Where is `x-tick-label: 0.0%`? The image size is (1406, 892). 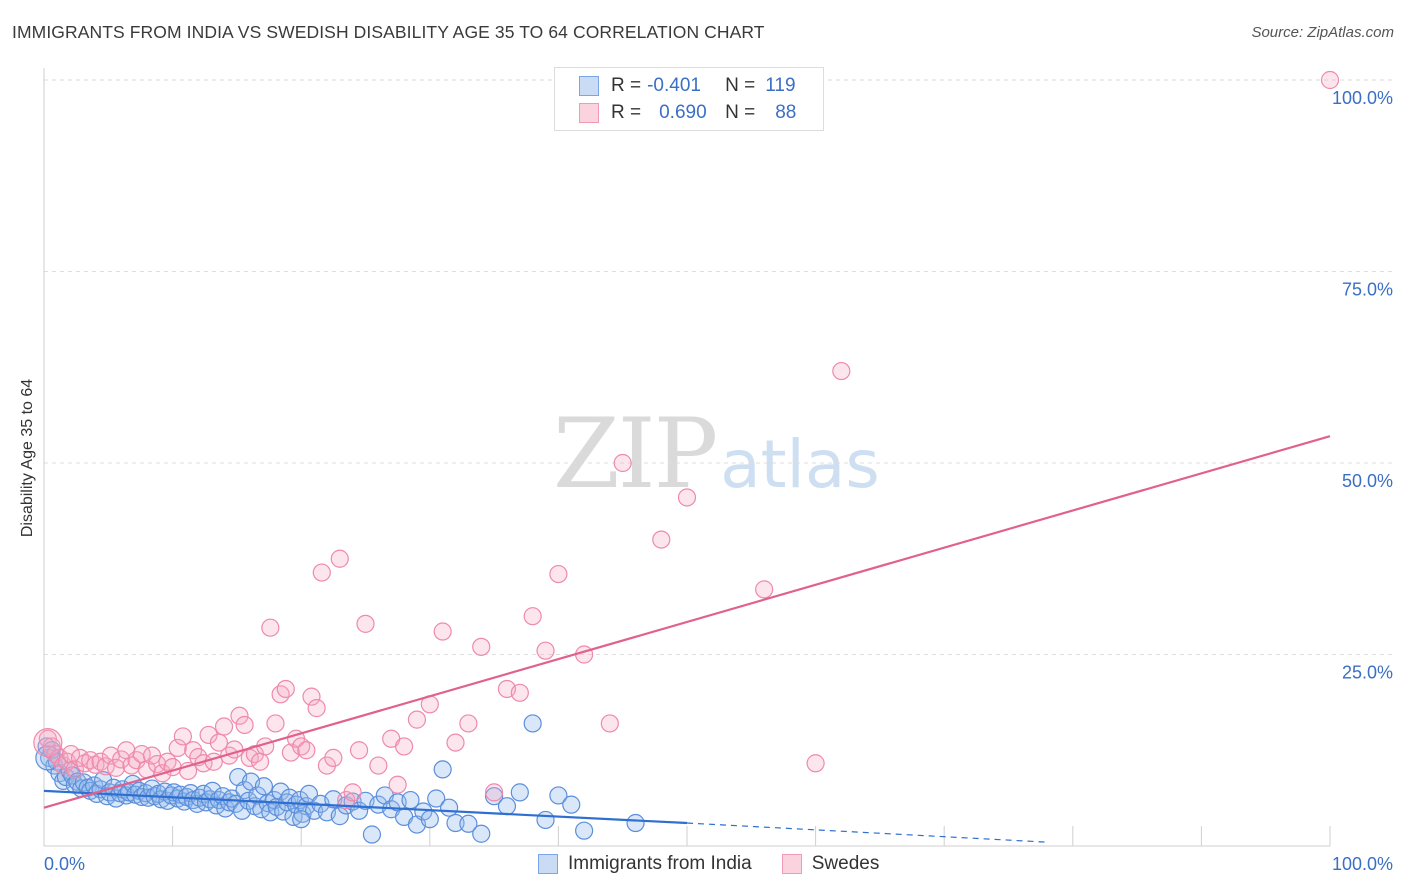
x-tick-label: 0.0% is located at coordinates (64, 864).